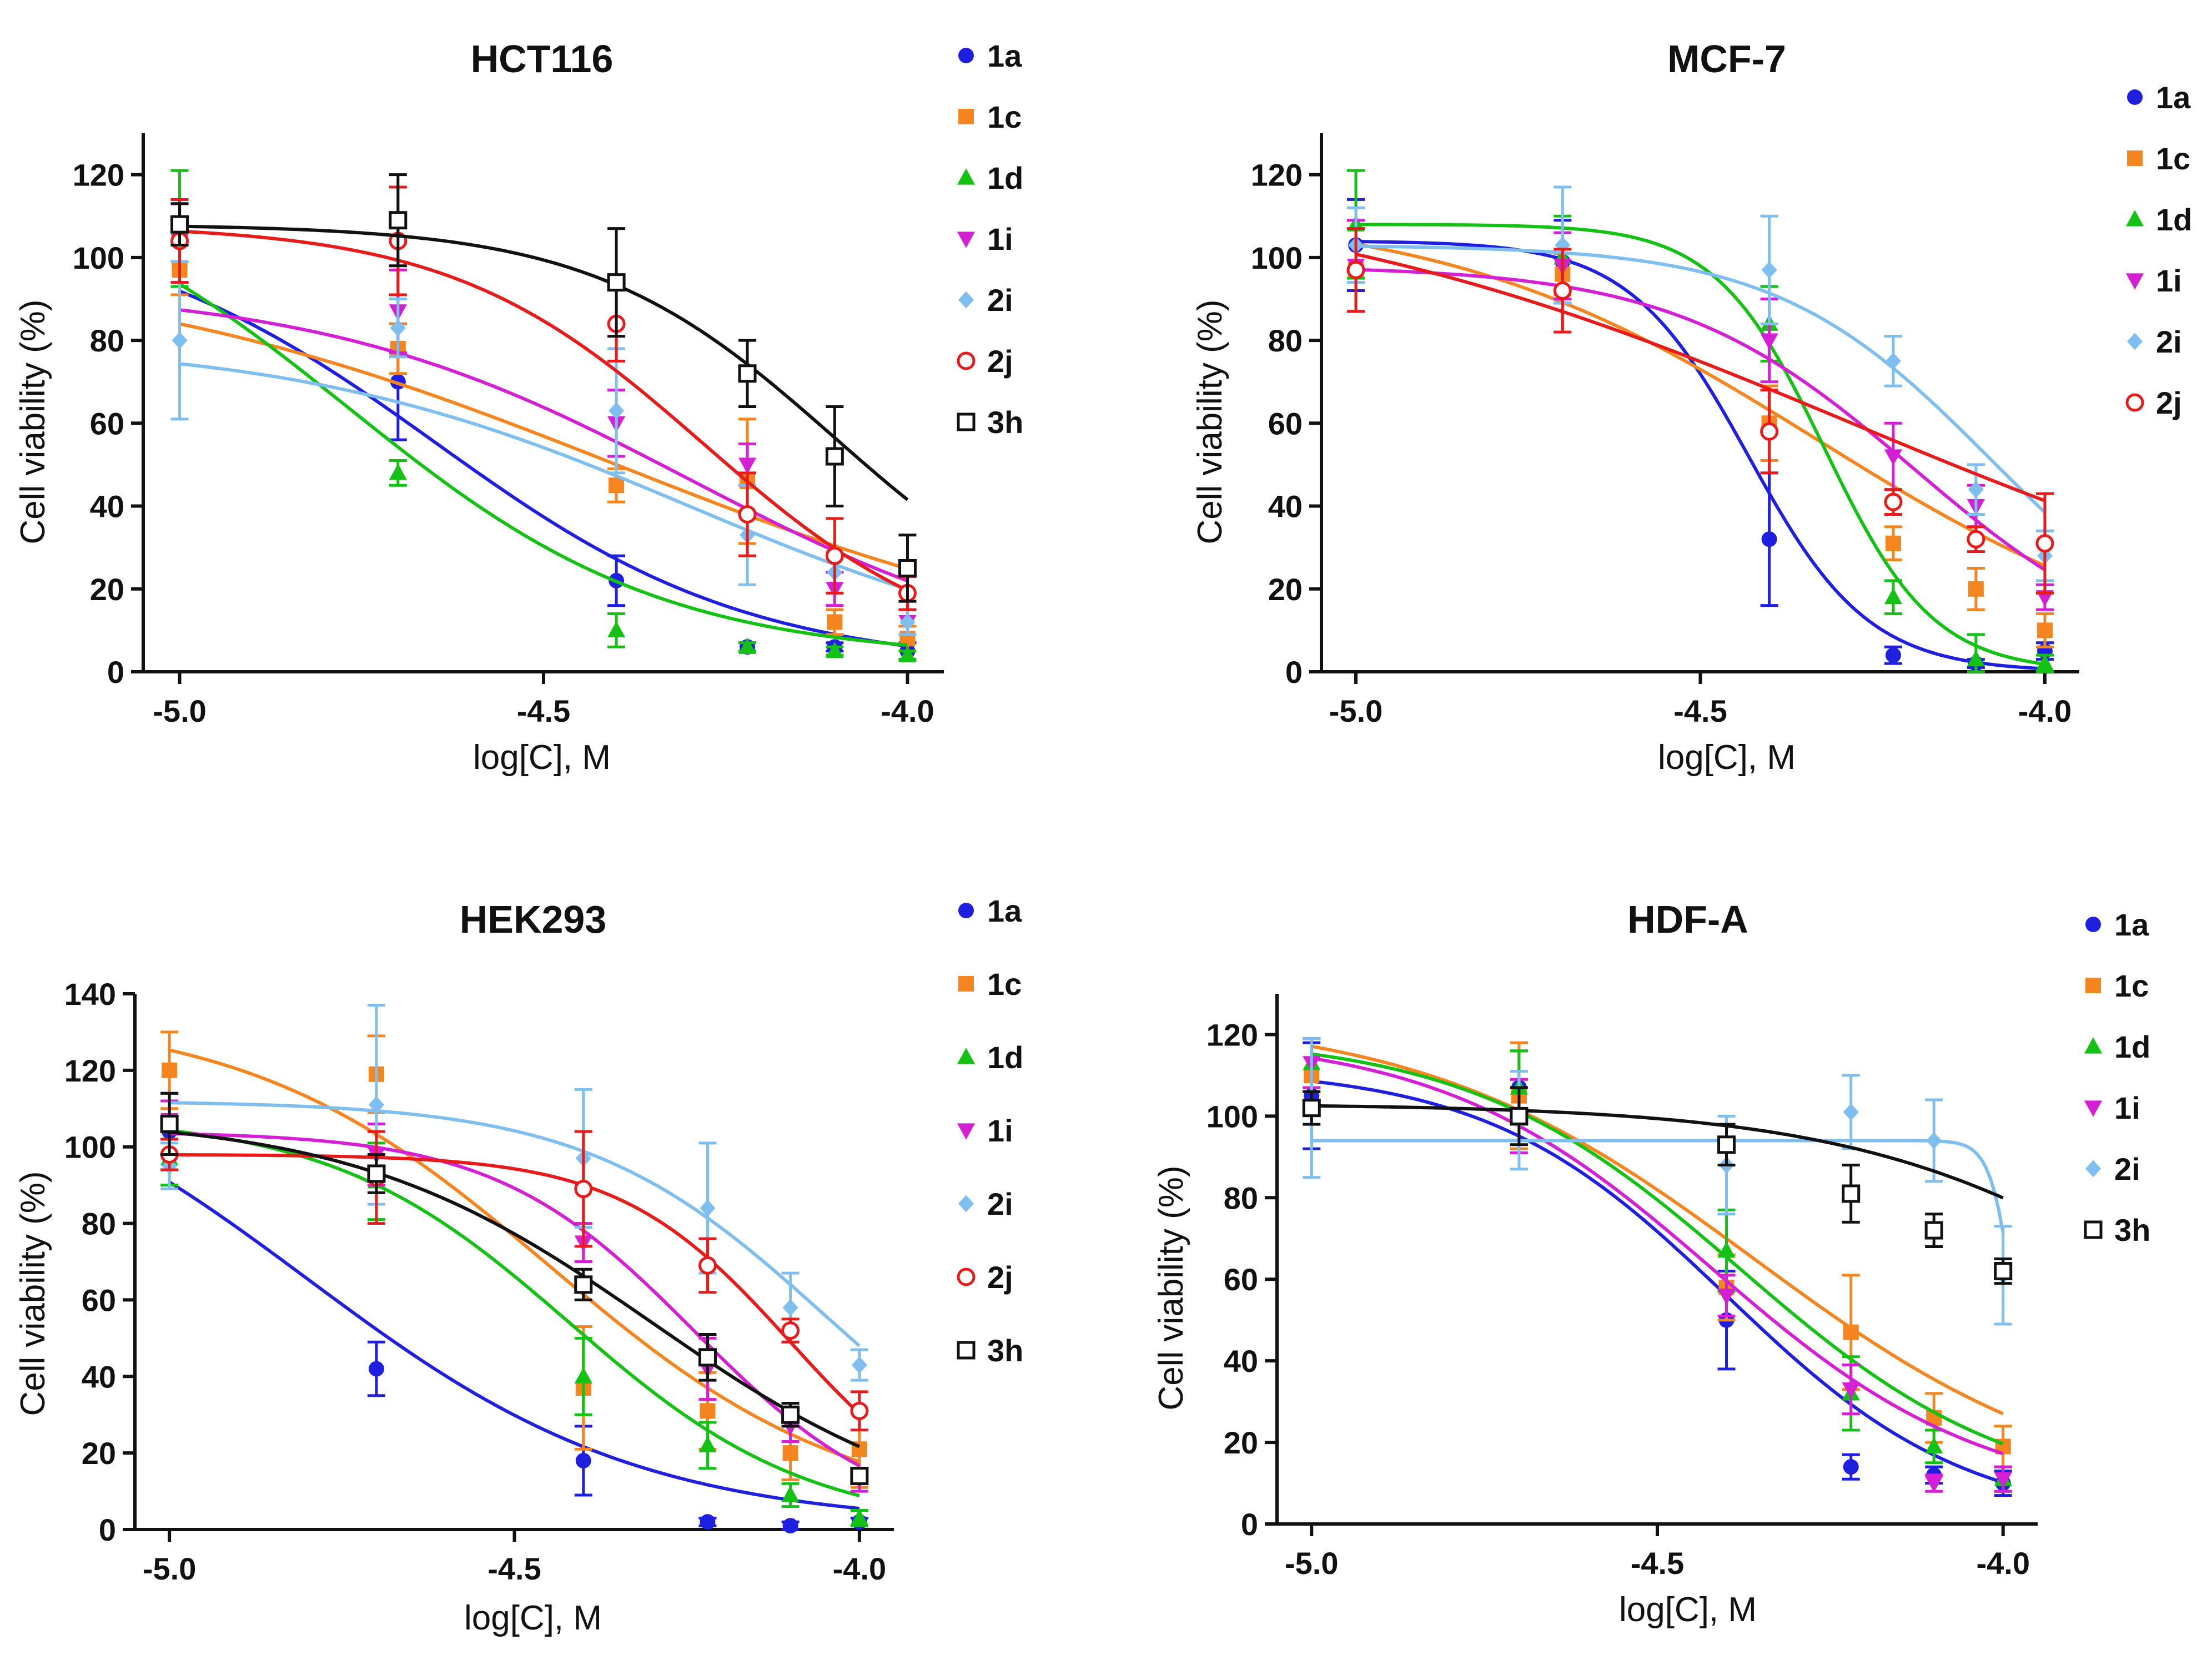 This screenshot has width=2212, height=1660. Describe the element at coordinates (1657, 1249) in the screenshot. I see `fit-curve-1d` at that location.